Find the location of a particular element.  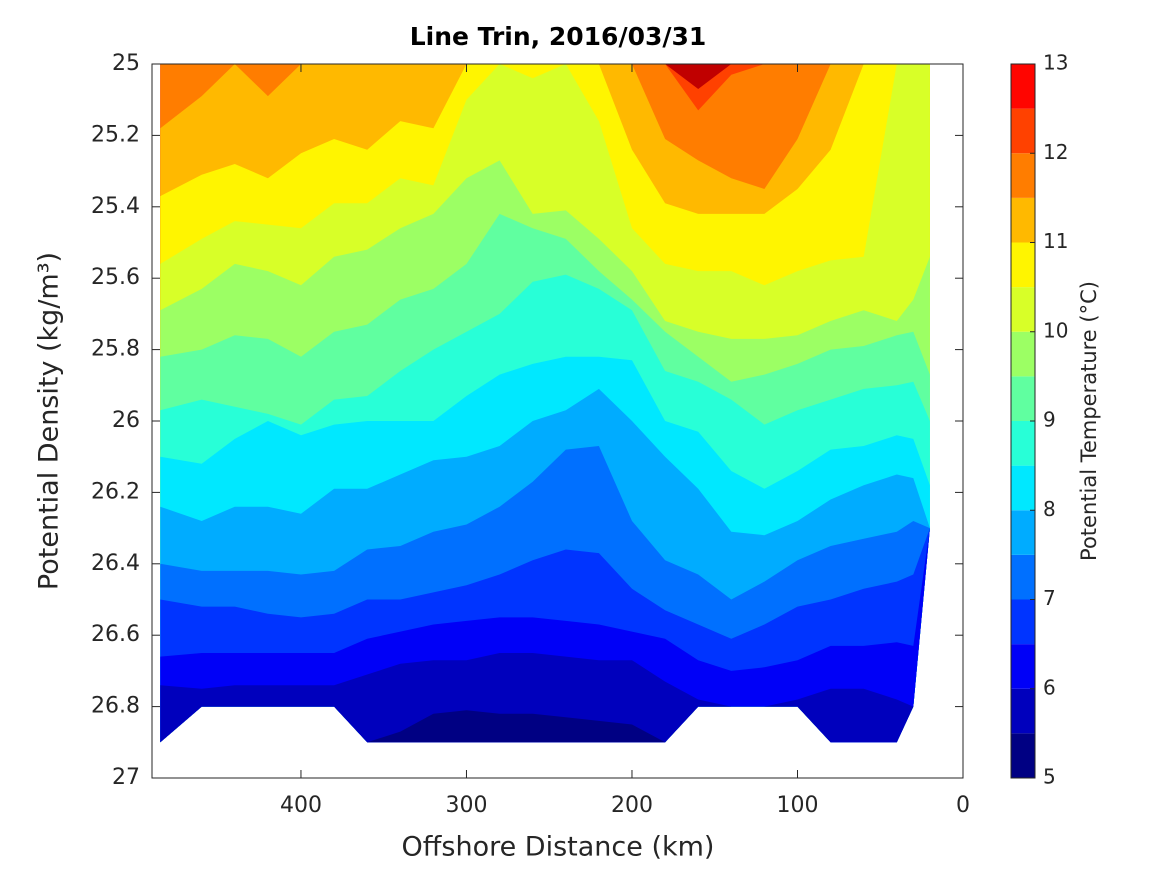

x-axis-label: Offshore Distance (km) is located at coordinates (558, 847).